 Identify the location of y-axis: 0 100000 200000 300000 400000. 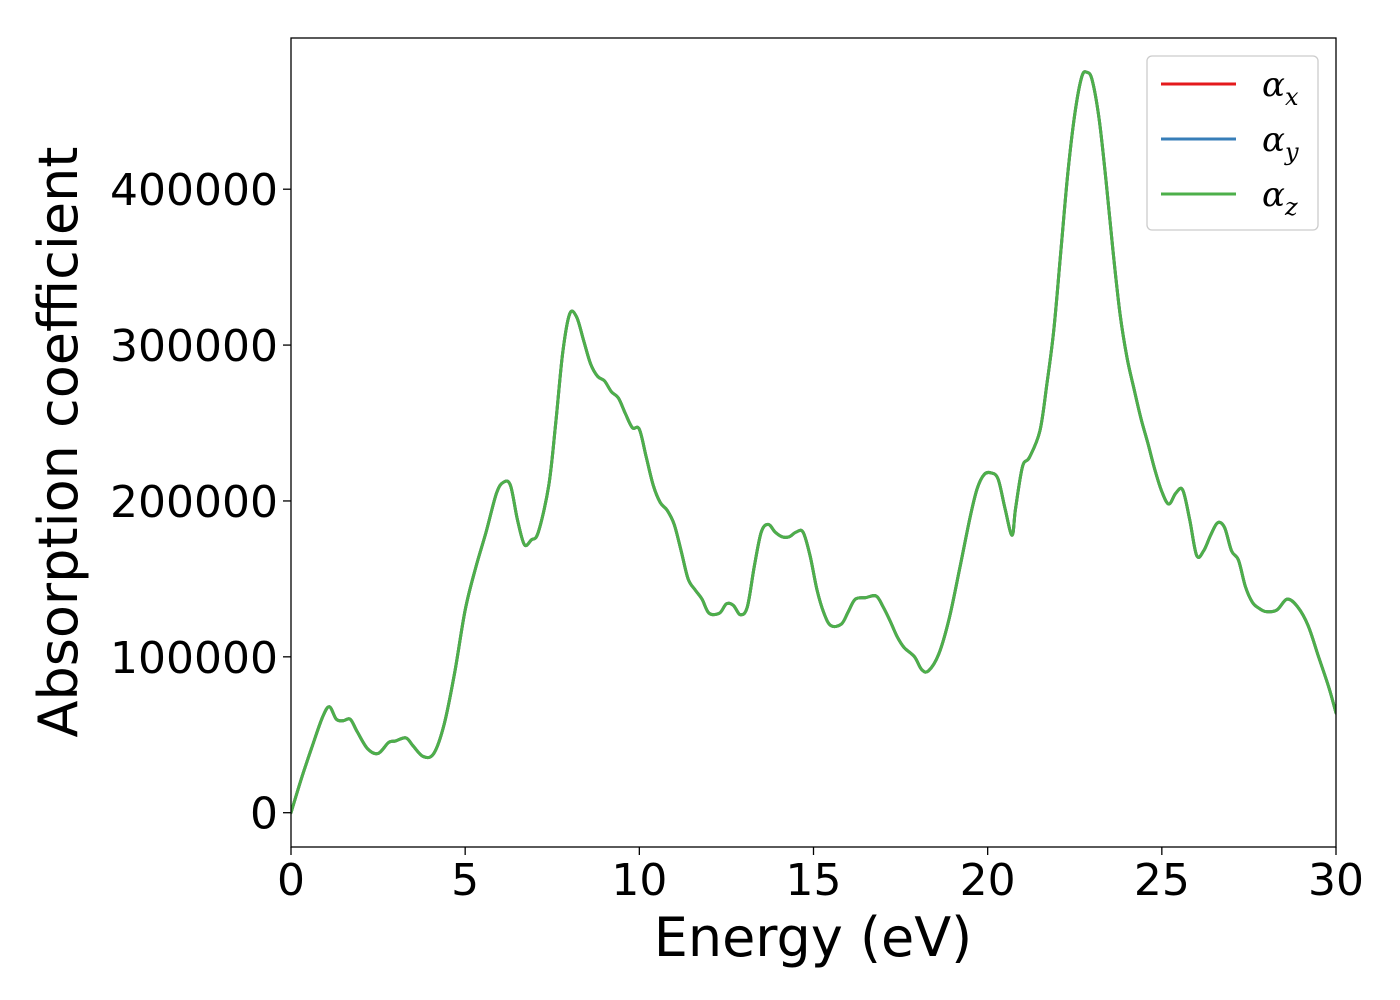
(200, 502).